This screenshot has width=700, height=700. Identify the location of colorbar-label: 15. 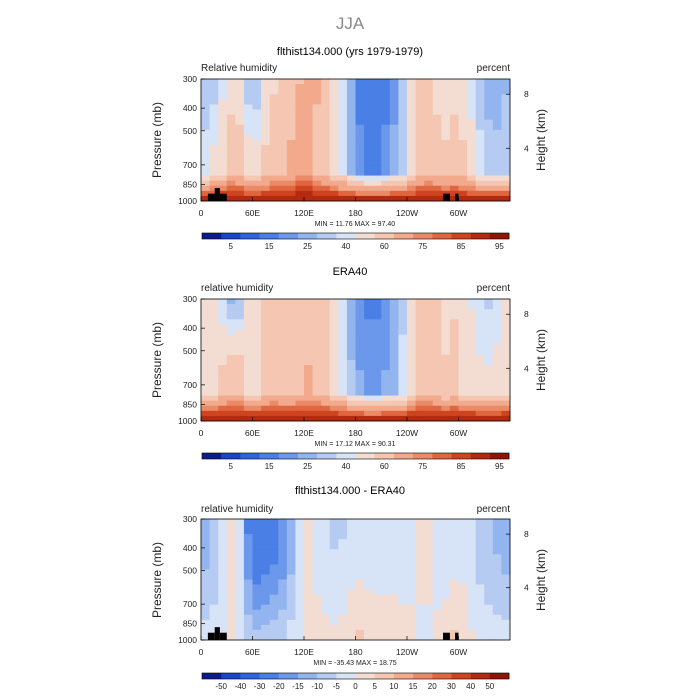
(269, 466).